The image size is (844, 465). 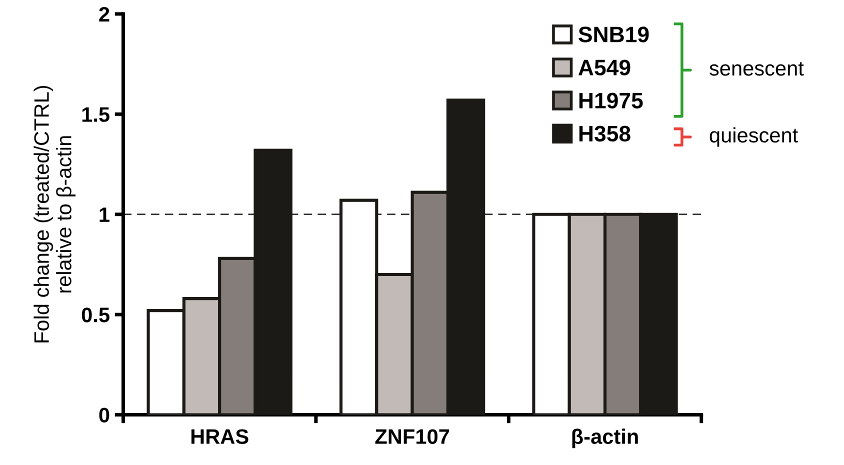 I want to click on legend-label: H1975, so click(x=611, y=100).